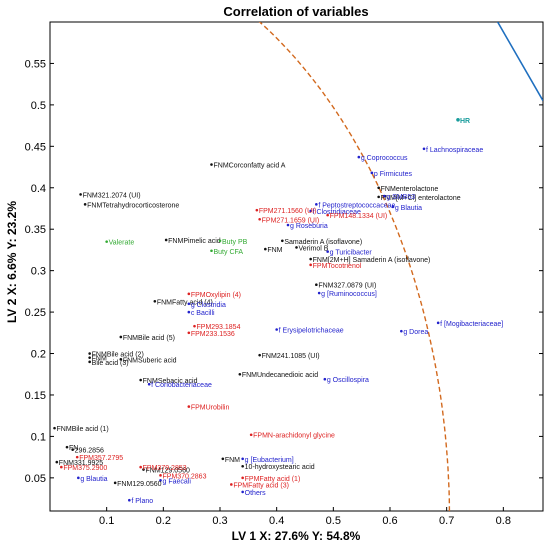 Image resolution: width=550 pixels, height=553 pixels. I want to click on point-label: FN, so click(73, 448).